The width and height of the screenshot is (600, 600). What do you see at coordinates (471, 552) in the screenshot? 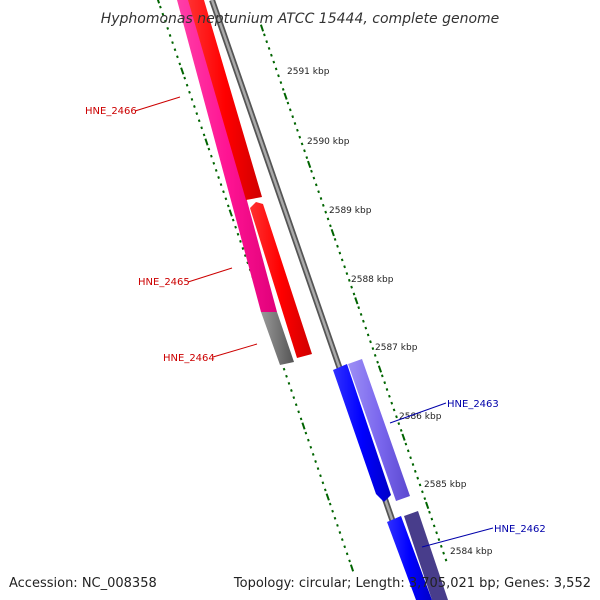
I see `tick-label: 2584 kbp` at bounding box center [471, 552].